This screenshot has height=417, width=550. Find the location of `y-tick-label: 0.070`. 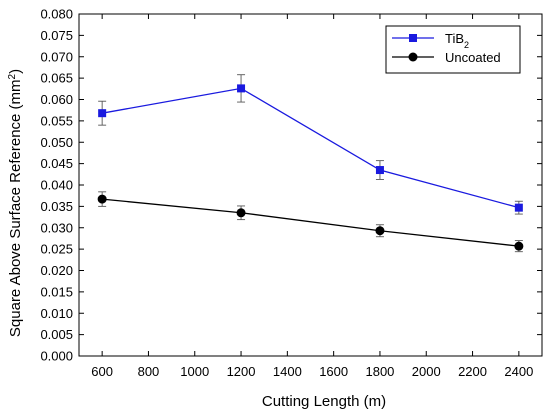

y-tick-label: 0.070 is located at coordinates (56, 56).